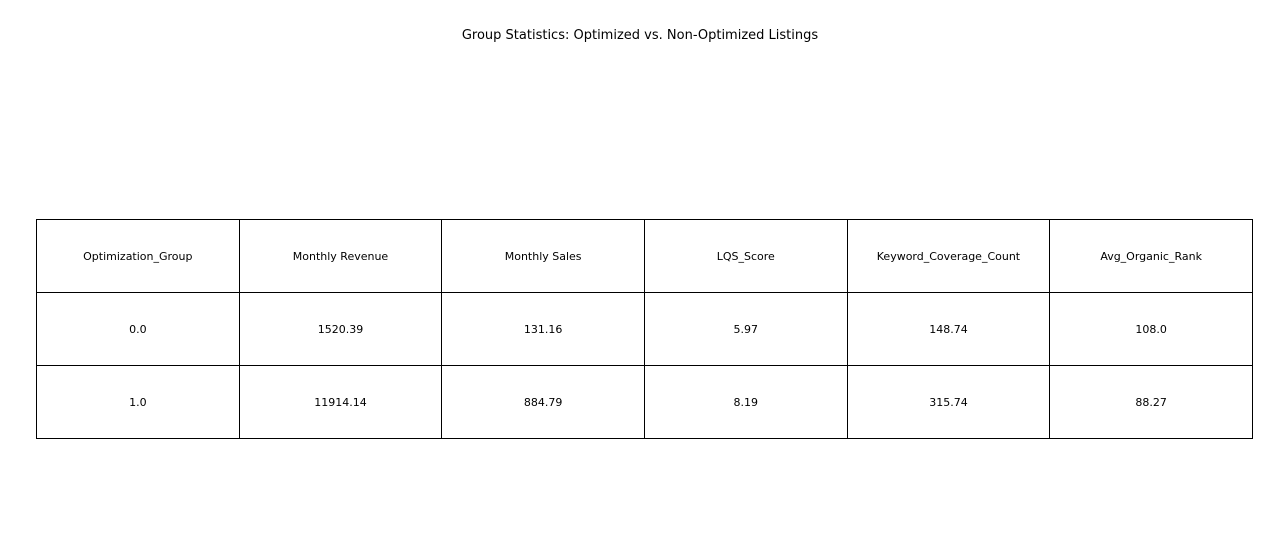 The height and width of the screenshot is (533, 1280). Describe the element at coordinates (138, 256) in the screenshot. I see `column-header: Optimization_Group` at that location.